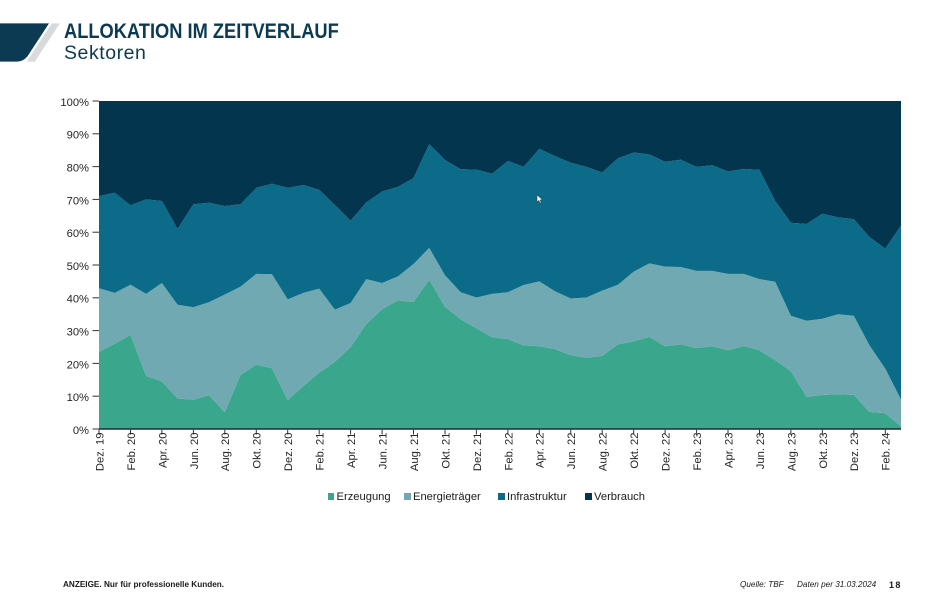  Describe the element at coordinates (81, 431) in the screenshot. I see `svg-text: 0%` at that location.